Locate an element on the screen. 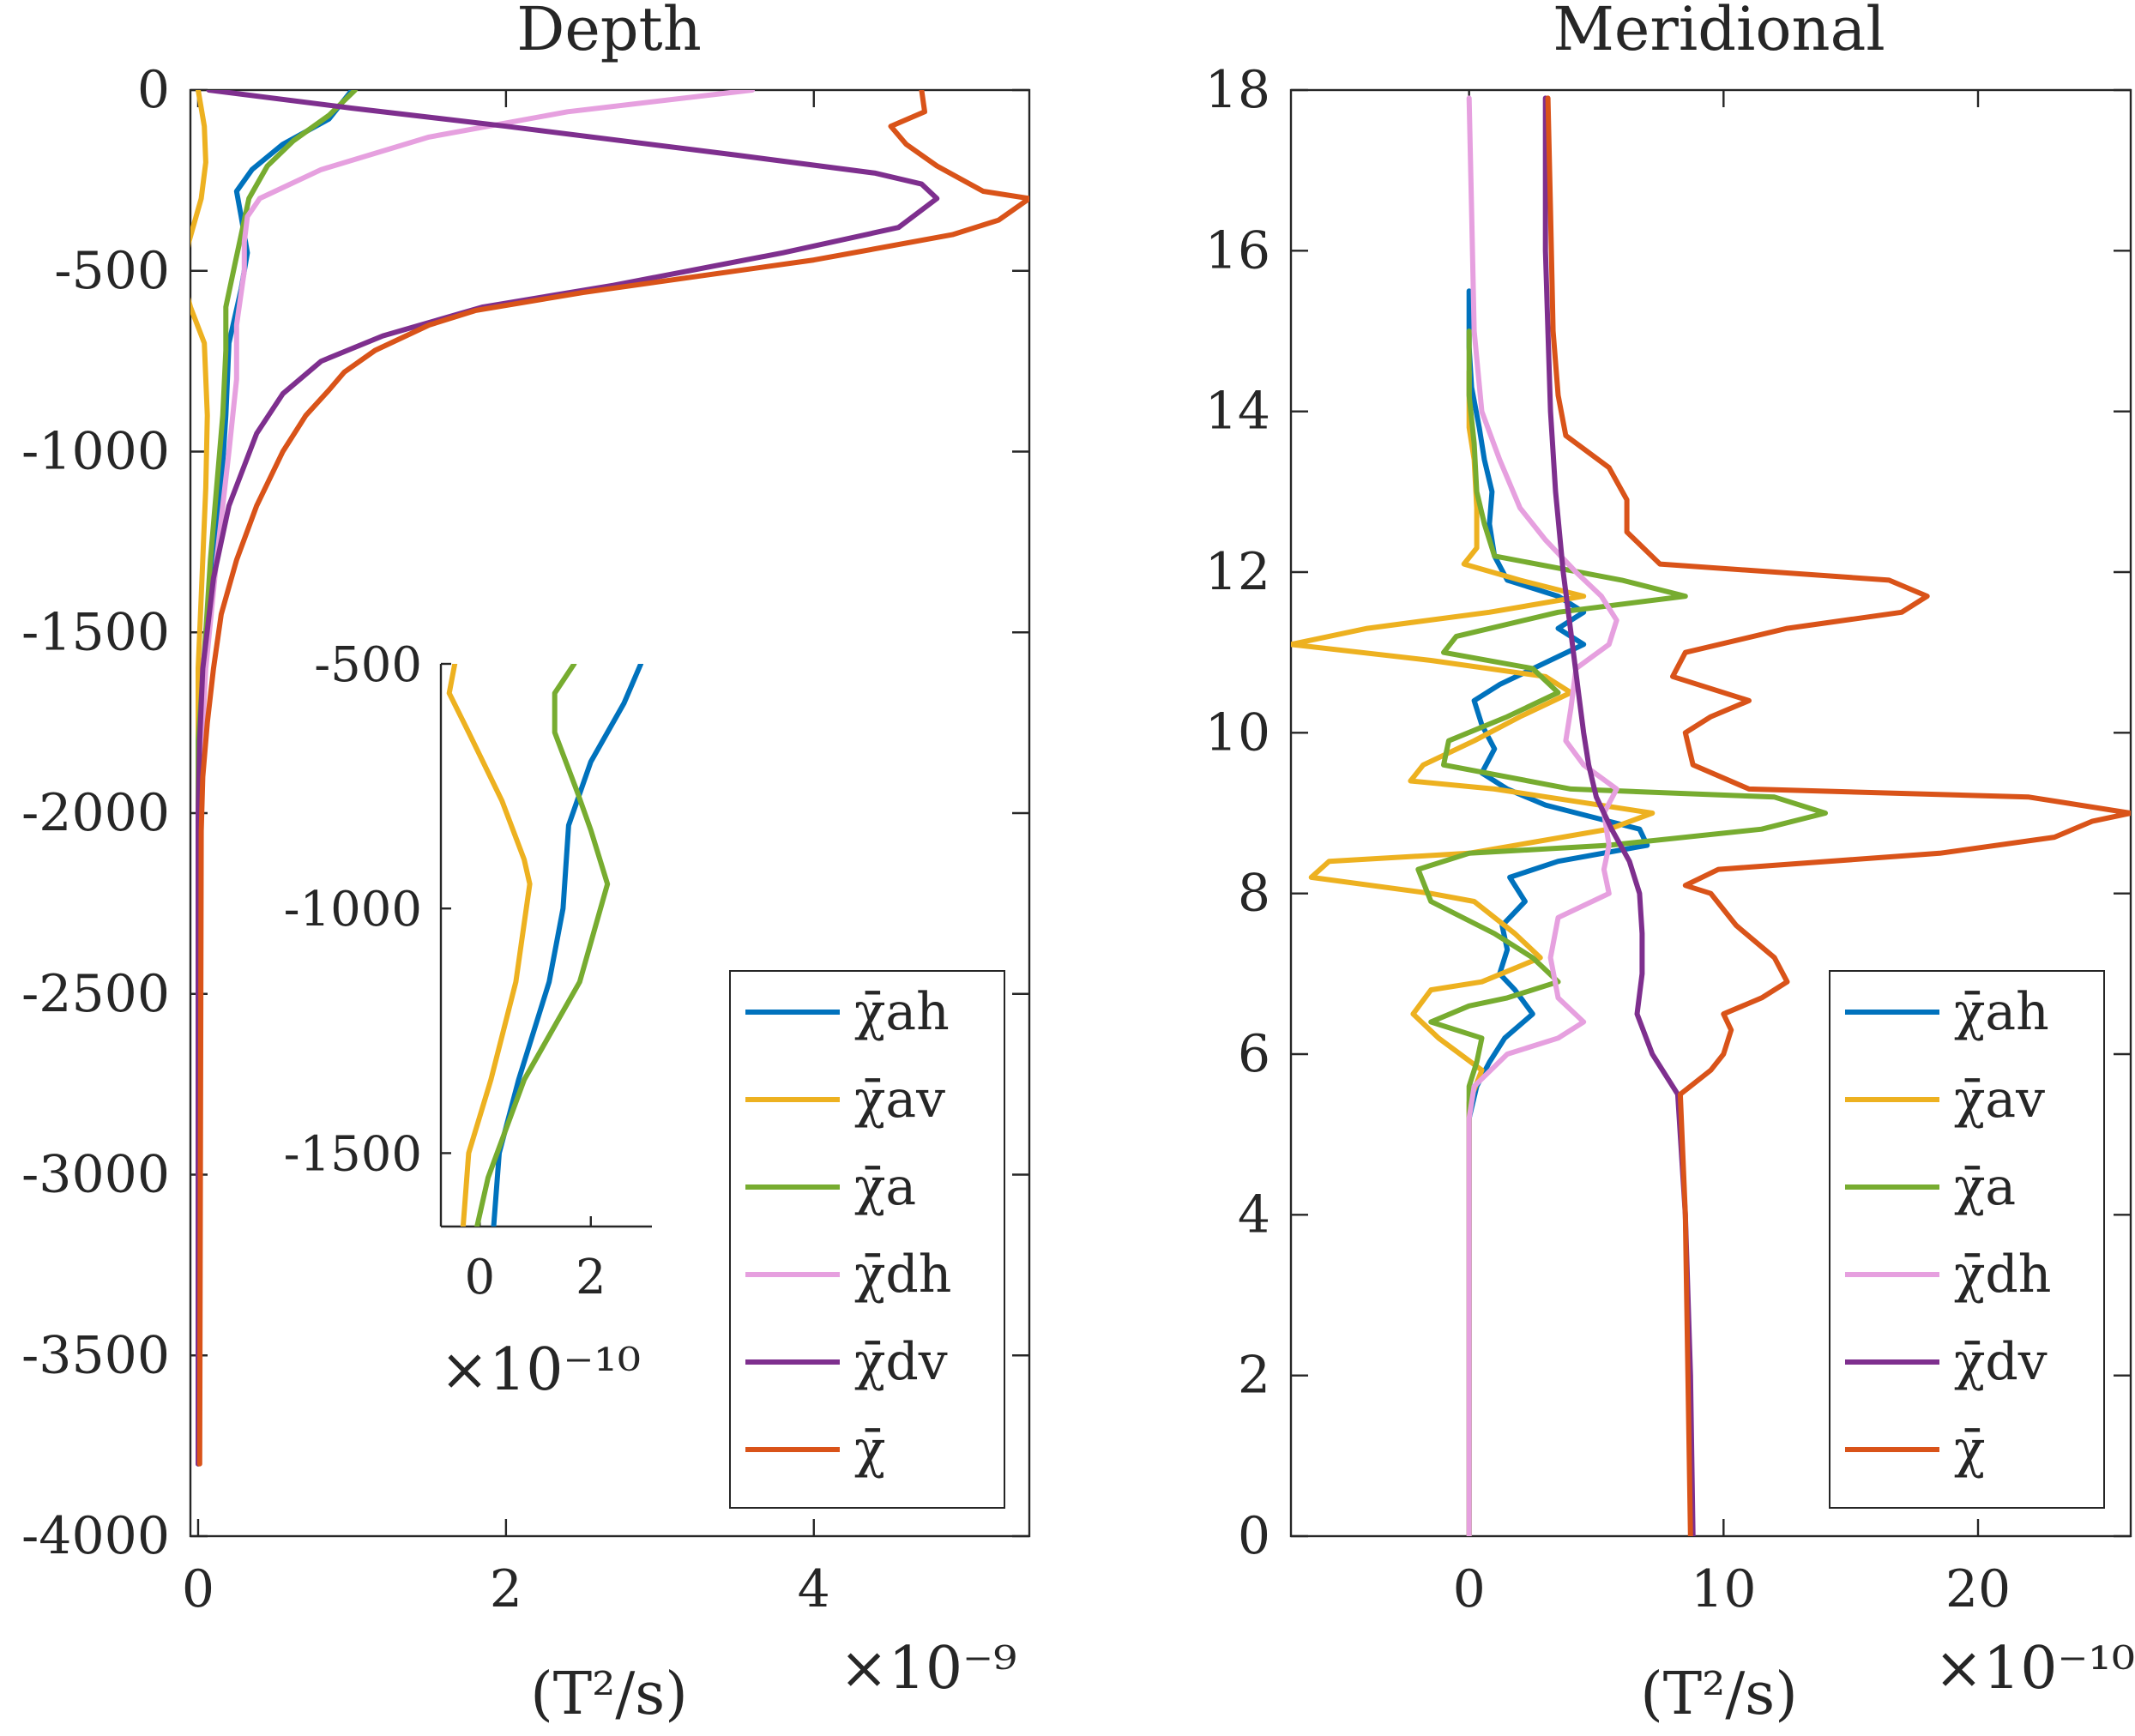 Image resolution: width=2135 pixels, height=1736 pixels. depth-ytick-label: -500 is located at coordinates (112, 271).